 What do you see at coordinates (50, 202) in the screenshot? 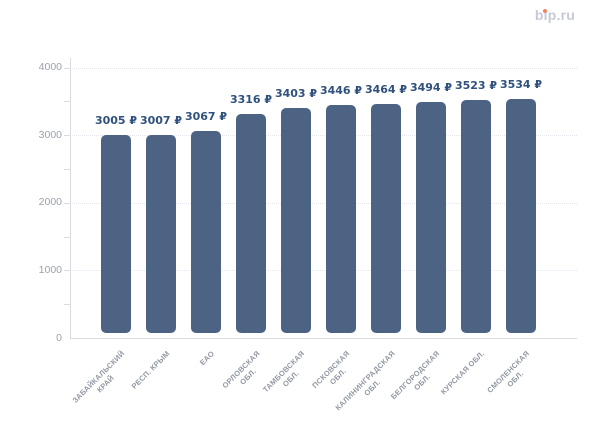
I see `y-axis-label: 2000` at bounding box center [50, 202].